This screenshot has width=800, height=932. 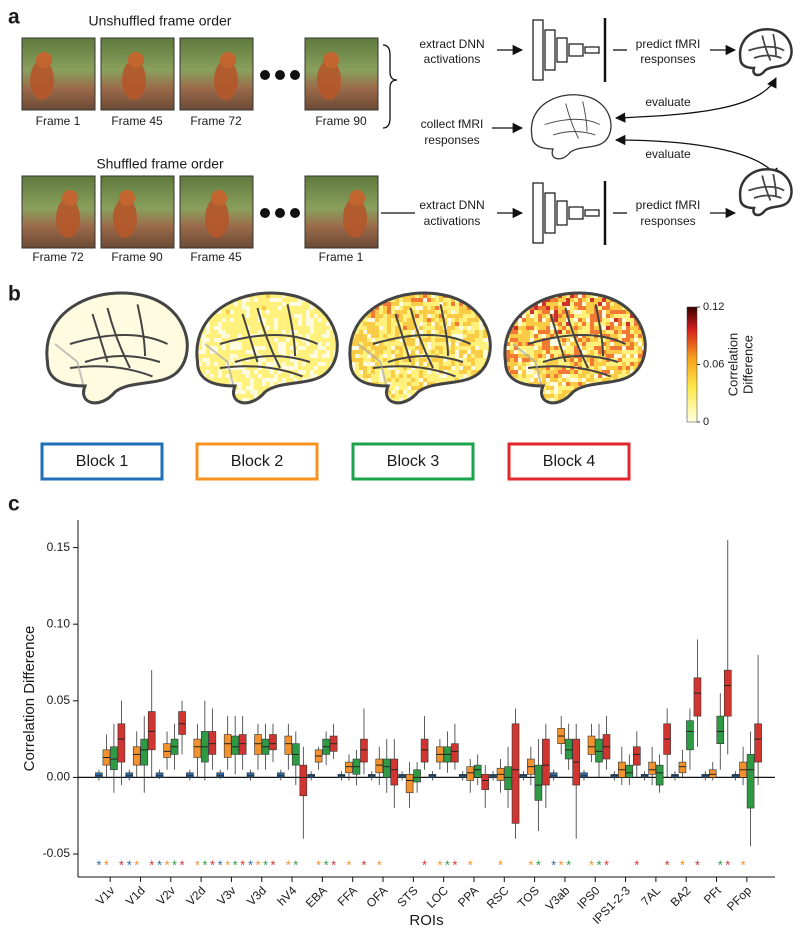 I want to click on dnn-layer, so click(x=576, y=50).